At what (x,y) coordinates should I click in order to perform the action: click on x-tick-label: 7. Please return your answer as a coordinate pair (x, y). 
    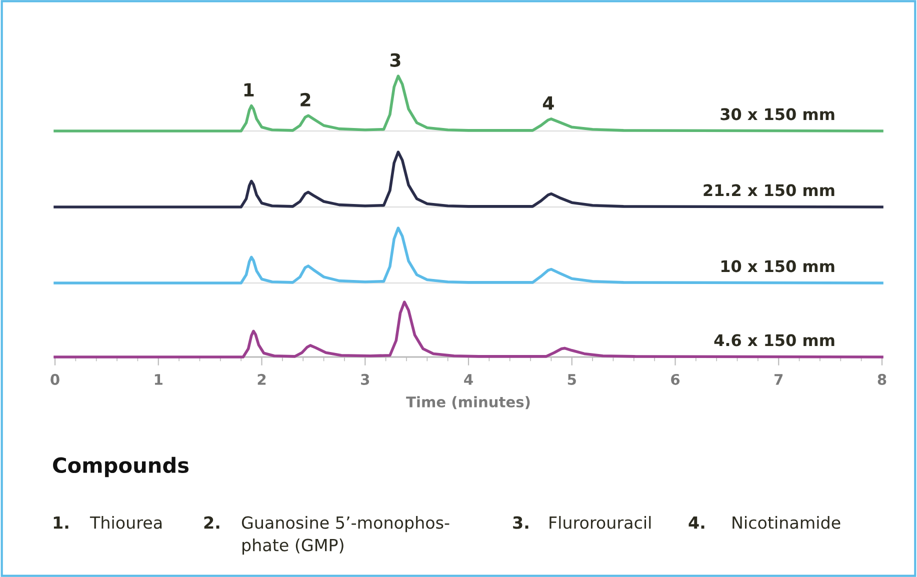
    Looking at the image, I should click on (778, 379).